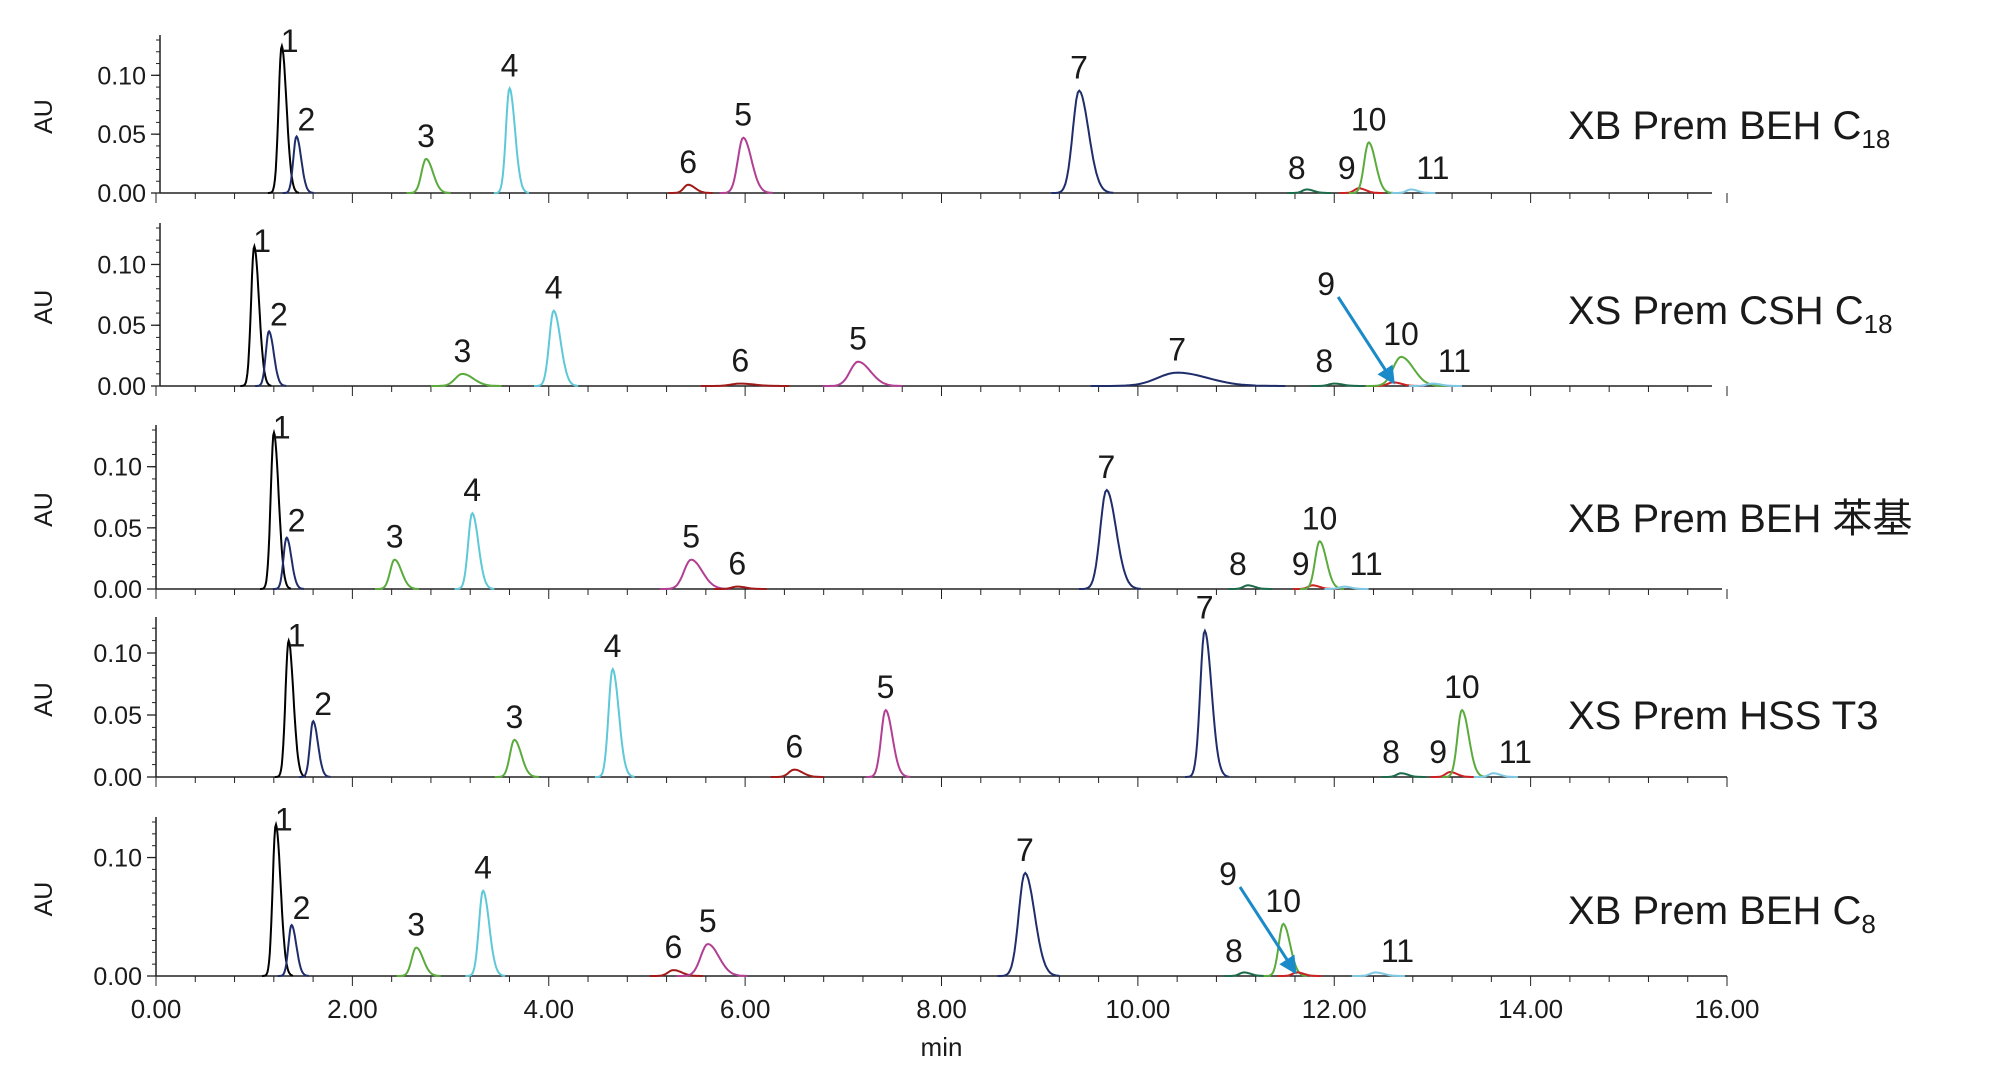 The width and height of the screenshot is (2000, 1084). Describe the element at coordinates (548, 1009) in the screenshot. I see `x-tick-label: 4.00` at that location.